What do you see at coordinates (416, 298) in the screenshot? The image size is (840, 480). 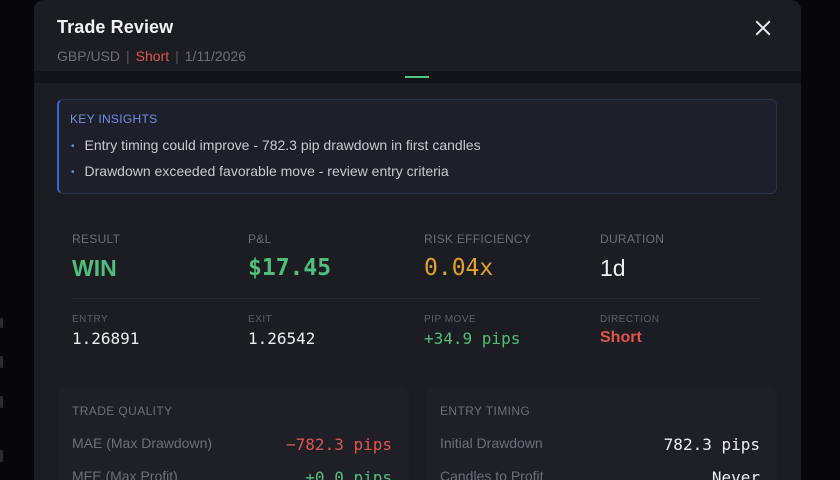 I see `stats-divider` at bounding box center [416, 298].